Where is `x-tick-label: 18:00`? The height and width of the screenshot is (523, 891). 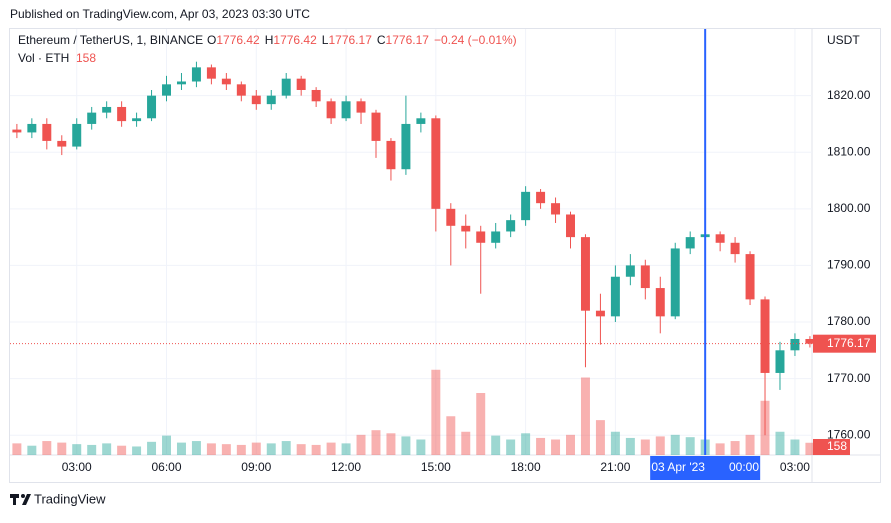
x-tick-label: 18:00 is located at coordinates (526, 467).